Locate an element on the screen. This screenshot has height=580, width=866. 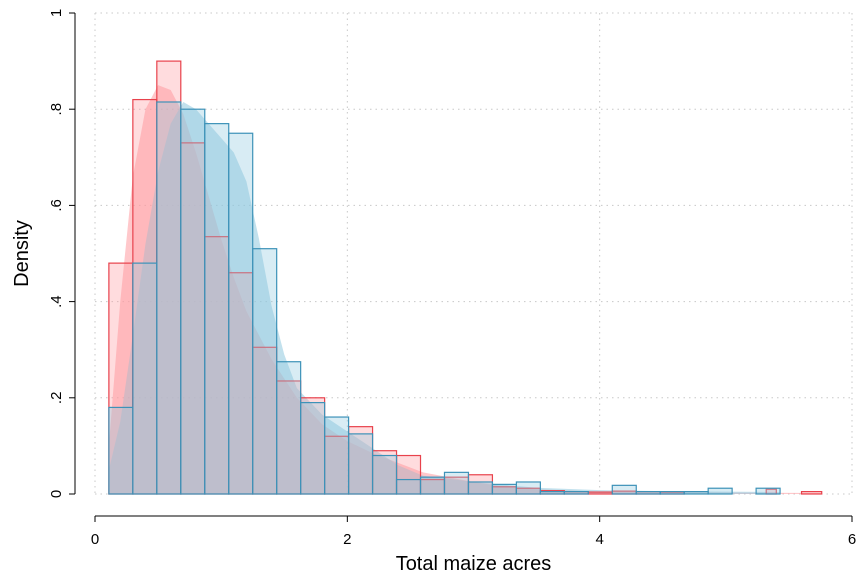
y-tick-label: .8 is located at coordinates (56, 109).